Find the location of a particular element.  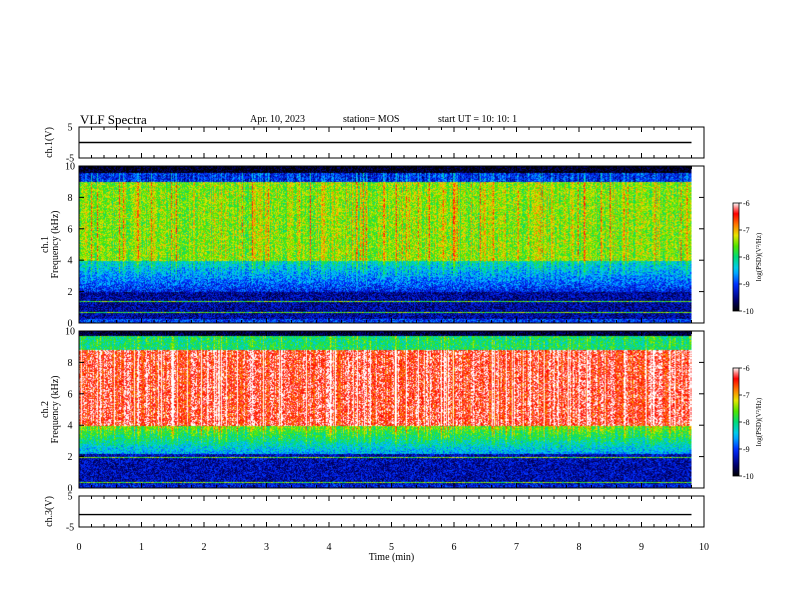

channel-1-spectrogram-colorbar-tick-label: -8 is located at coordinates (746, 257).